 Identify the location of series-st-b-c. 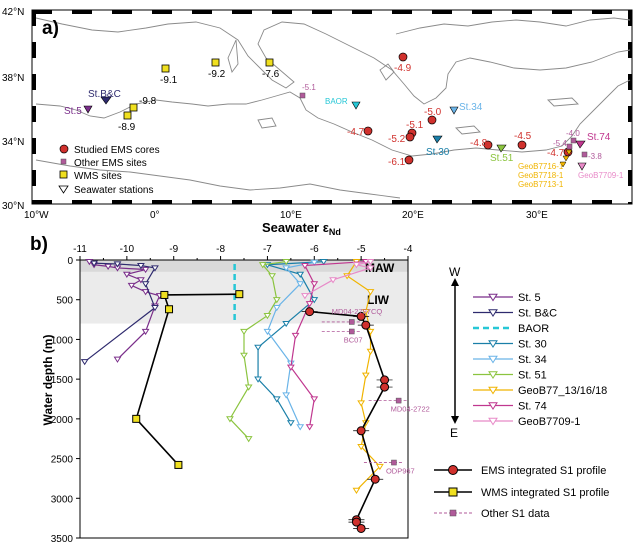
(119, 313).